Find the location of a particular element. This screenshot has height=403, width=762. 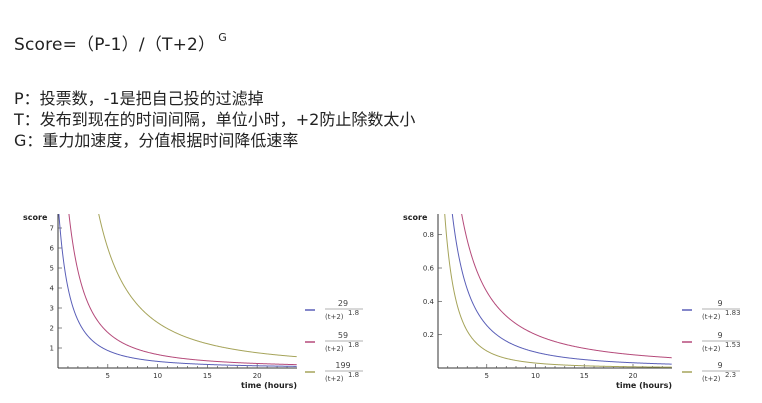

legend-exponent-2: 1.53 is located at coordinates (733, 345).